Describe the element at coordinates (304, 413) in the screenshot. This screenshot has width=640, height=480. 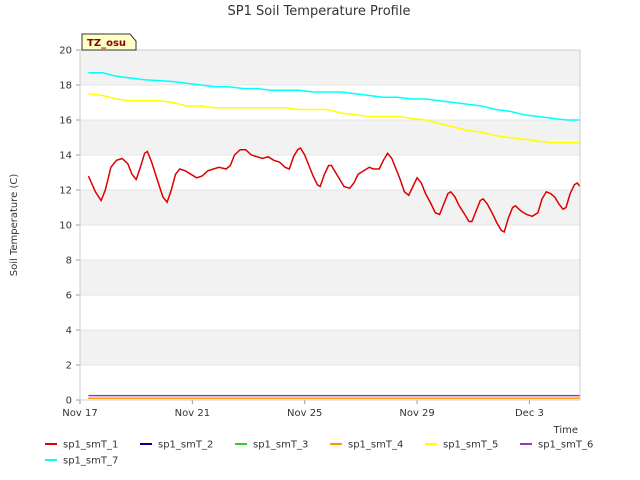
I see `x-tick-label: Nov 25` at that location.